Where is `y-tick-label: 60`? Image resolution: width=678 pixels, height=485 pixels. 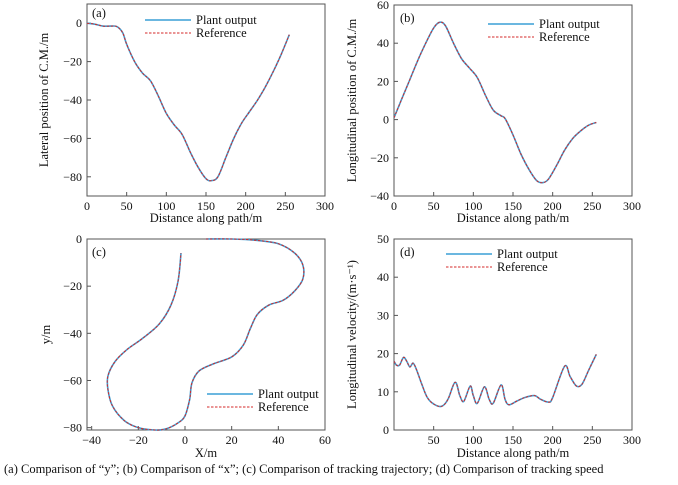
y-tick-label: 60 is located at coordinates (383, 6).